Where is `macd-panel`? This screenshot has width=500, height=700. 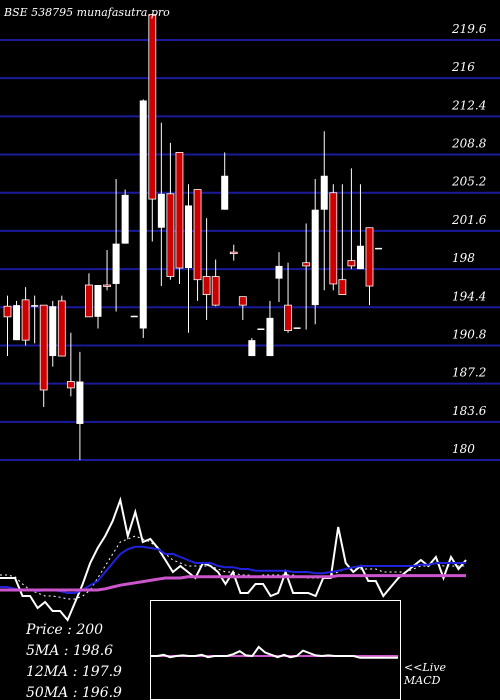 macd-panel is located at coordinates (275, 650).